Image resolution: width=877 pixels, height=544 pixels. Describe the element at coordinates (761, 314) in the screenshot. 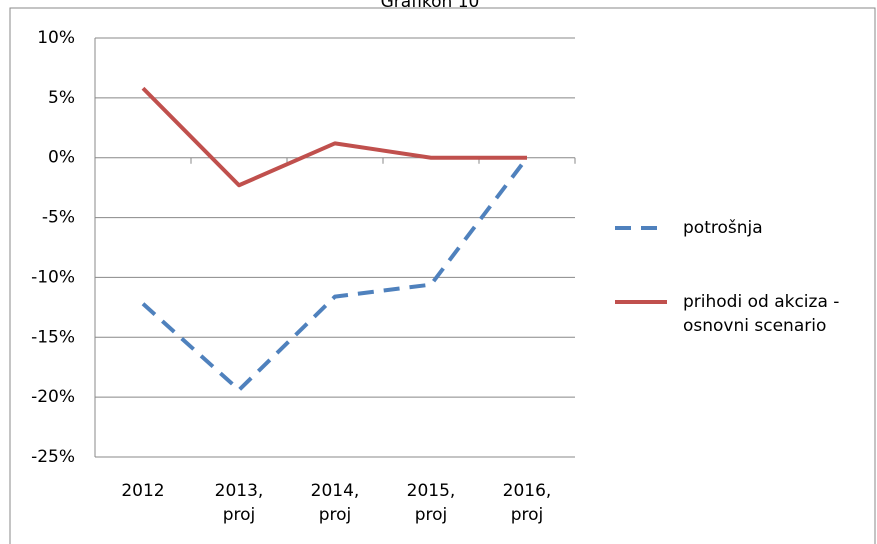

I see `legend-label: prihodi od akciza - osnovni scenario` at that location.